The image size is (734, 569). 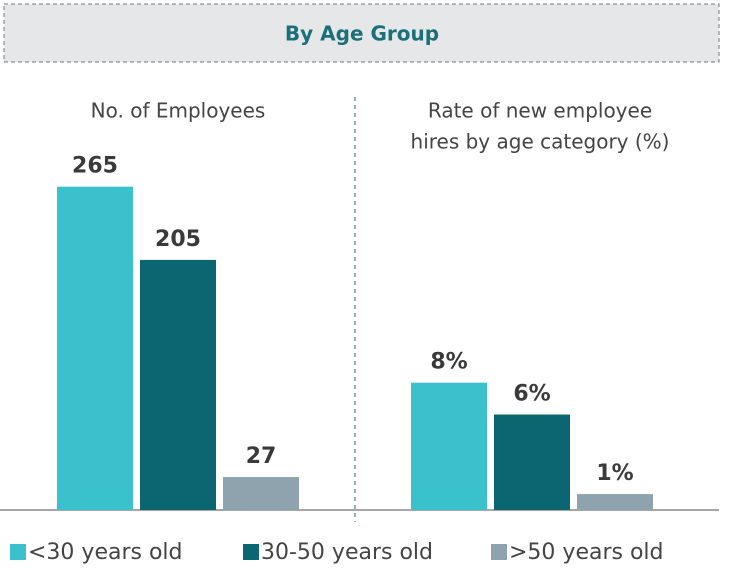 I want to click on data-label: 265, so click(x=95, y=166).